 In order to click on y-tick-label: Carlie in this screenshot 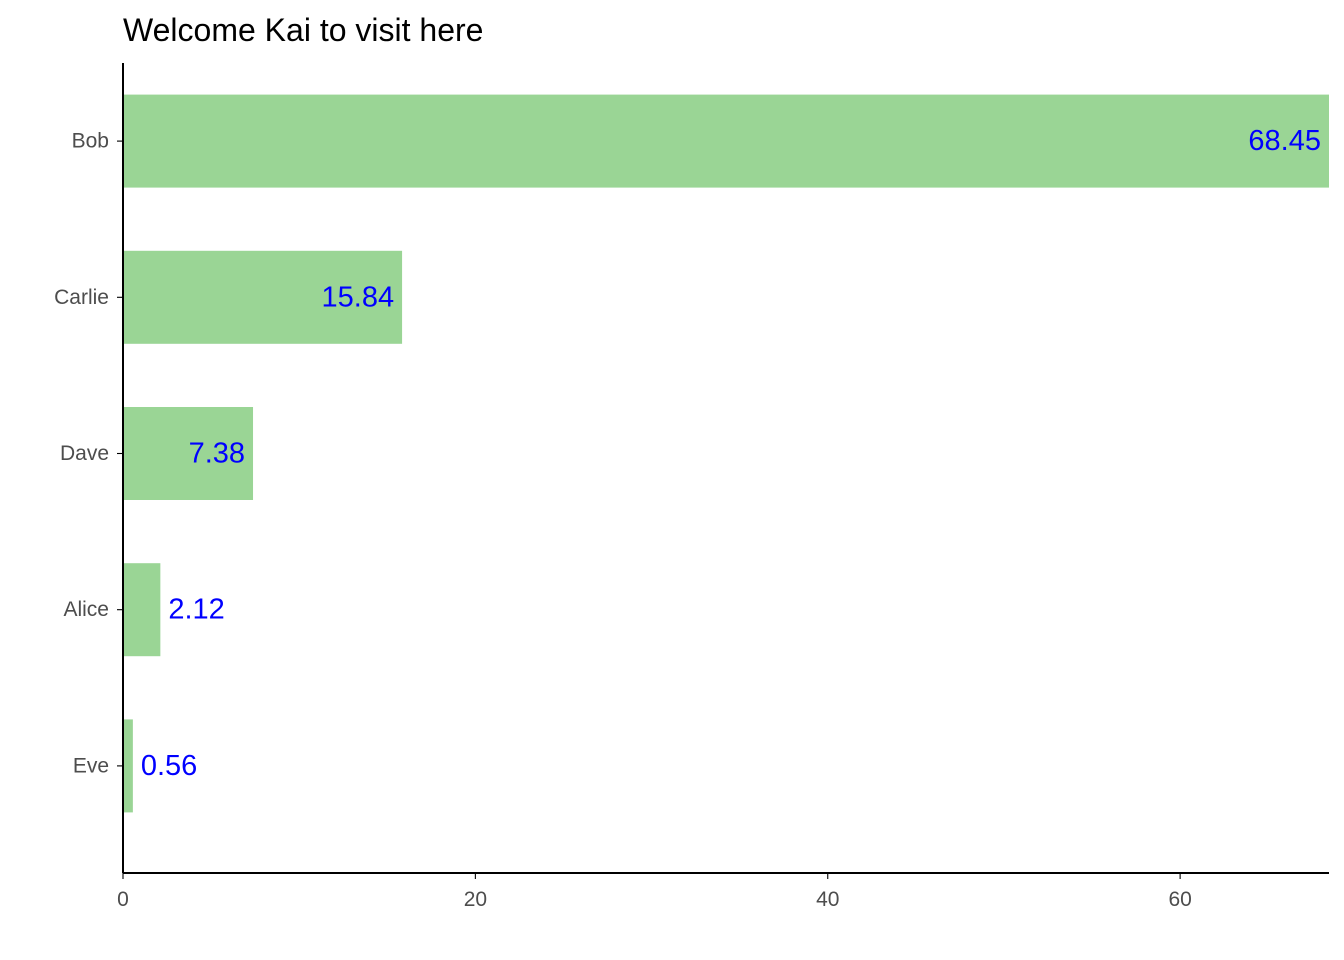, I will do `click(81, 297)`.